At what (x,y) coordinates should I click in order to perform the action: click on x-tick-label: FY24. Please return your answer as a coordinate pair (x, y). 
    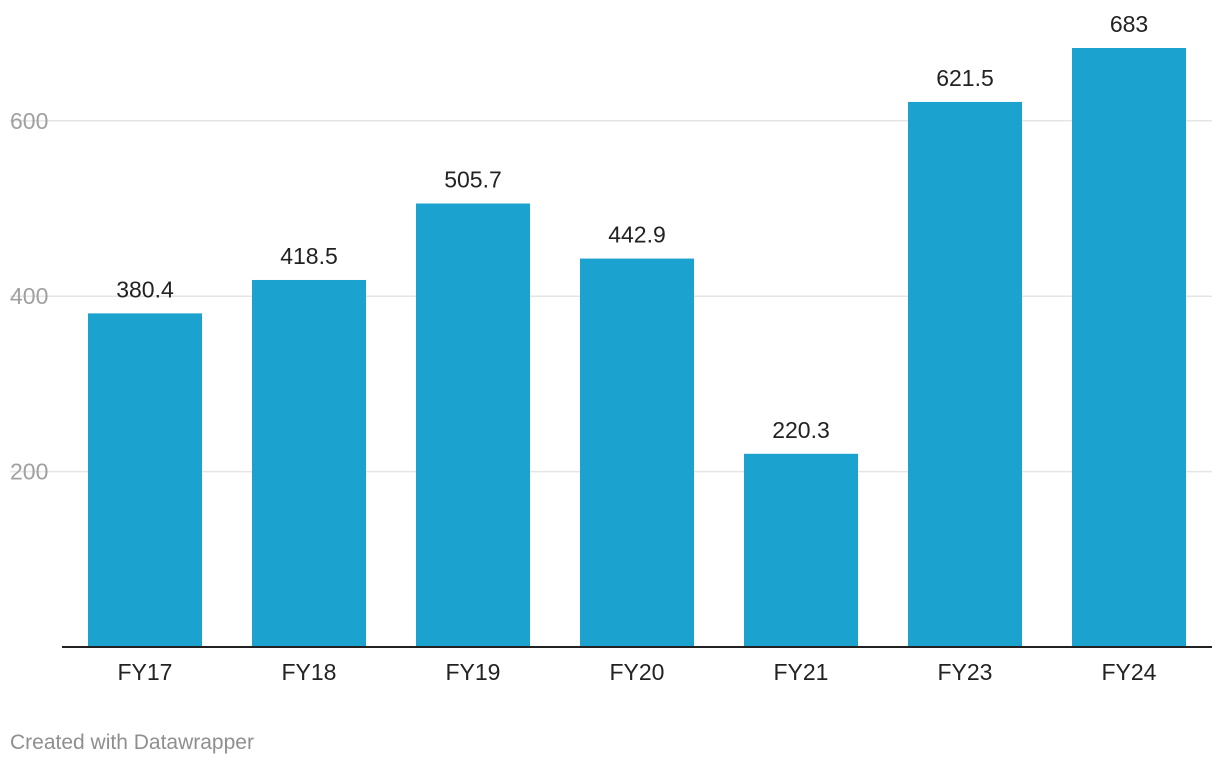
    Looking at the image, I should click on (1129, 672).